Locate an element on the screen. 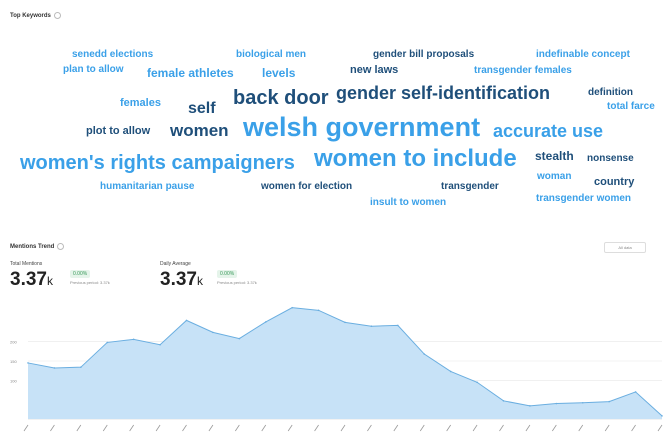 The image size is (666, 445). all-data-button: All data is located at coordinates (625, 247).